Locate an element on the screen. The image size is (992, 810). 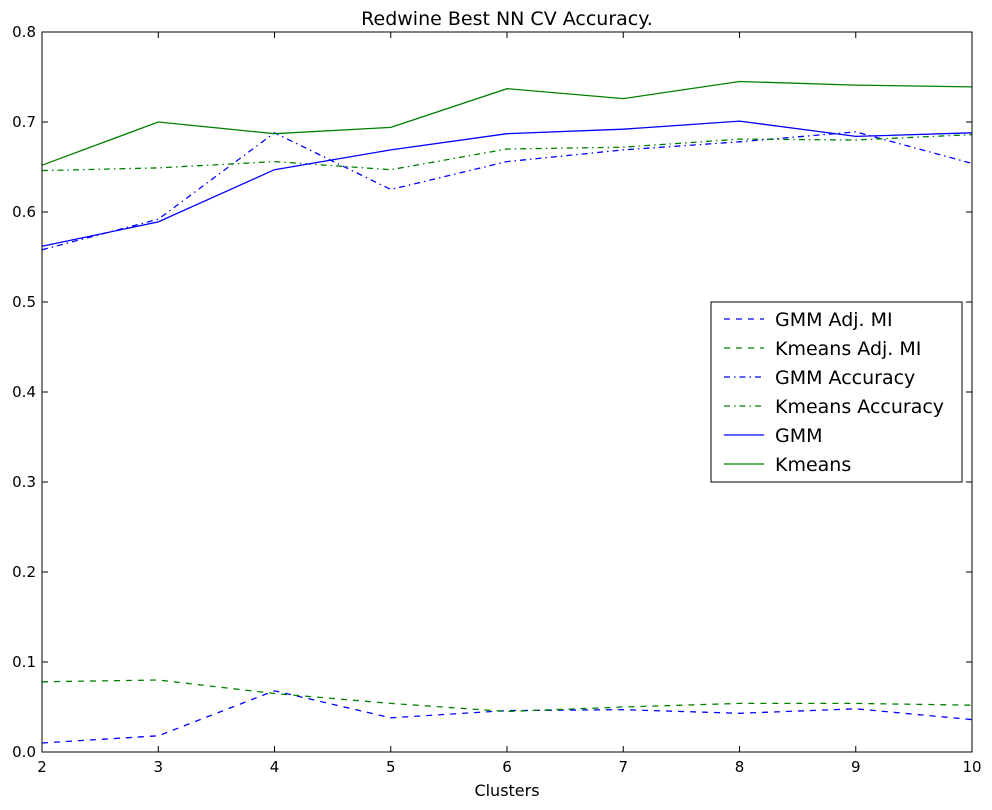
y-tick-label: 0.8 is located at coordinates (24, 32).